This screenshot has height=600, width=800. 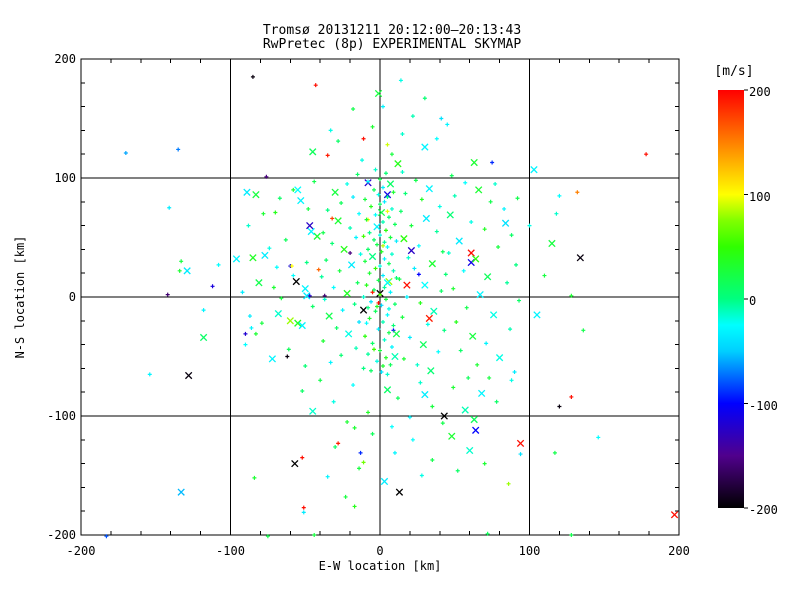 I want to click on y-tick-label: -100, so click(x=61, y=416).